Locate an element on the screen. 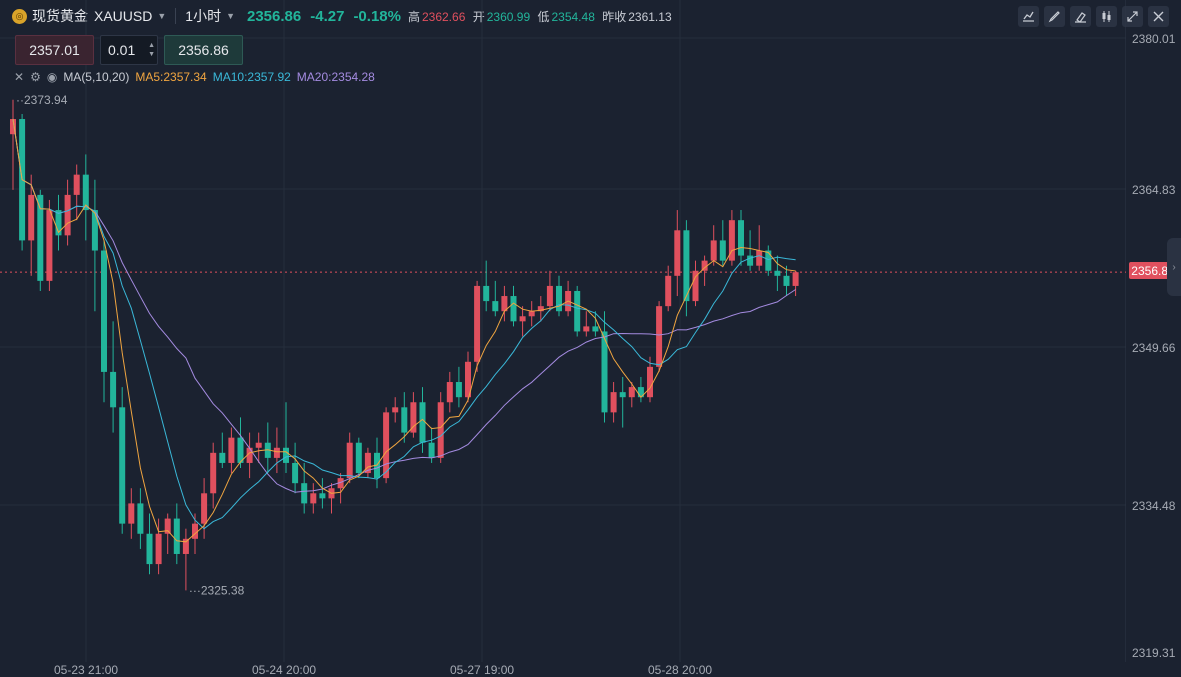 This screenshot has height=677, width=1181. high-label: 高 is located at coordinates (413, 16).